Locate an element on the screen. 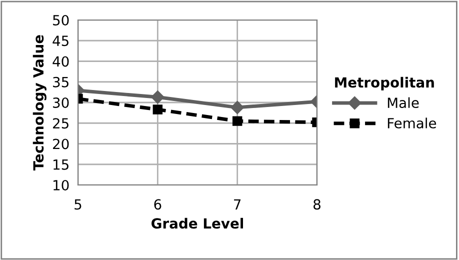 The image size is (459, 260). y-axis-title: Technology Value is located at coordinates (39, 103).